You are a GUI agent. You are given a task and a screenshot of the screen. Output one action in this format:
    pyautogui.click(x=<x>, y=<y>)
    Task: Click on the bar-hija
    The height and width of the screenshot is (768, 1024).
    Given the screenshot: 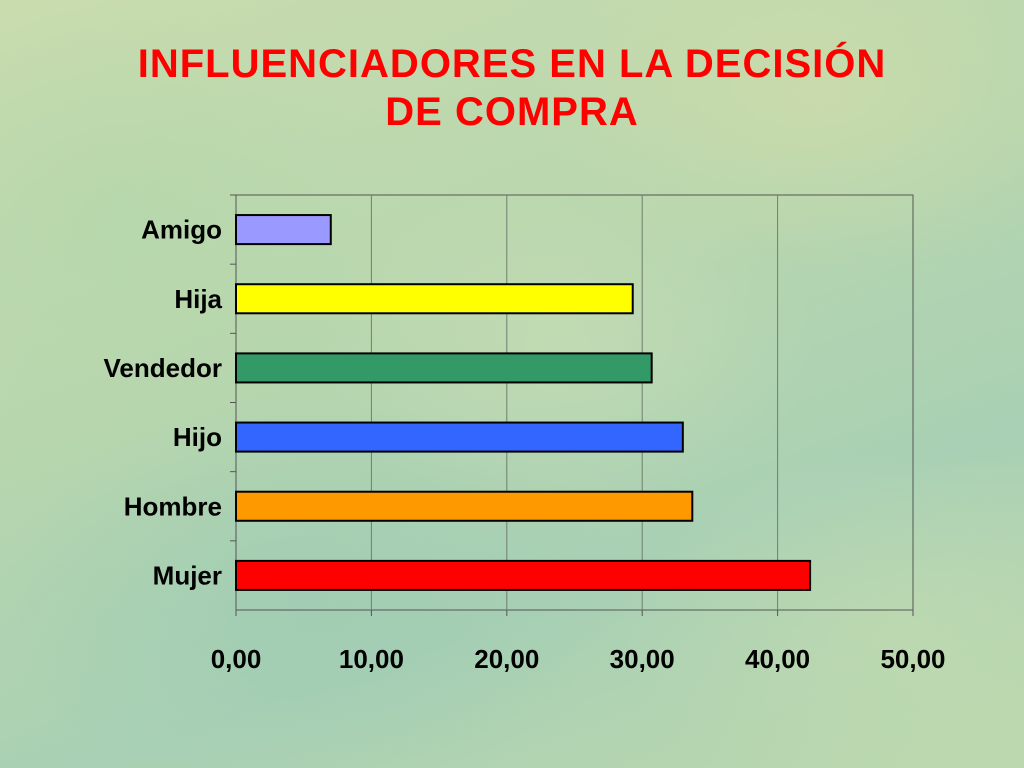 What is the action you would take?
    pyautogui.click(x=434, y=299)
    